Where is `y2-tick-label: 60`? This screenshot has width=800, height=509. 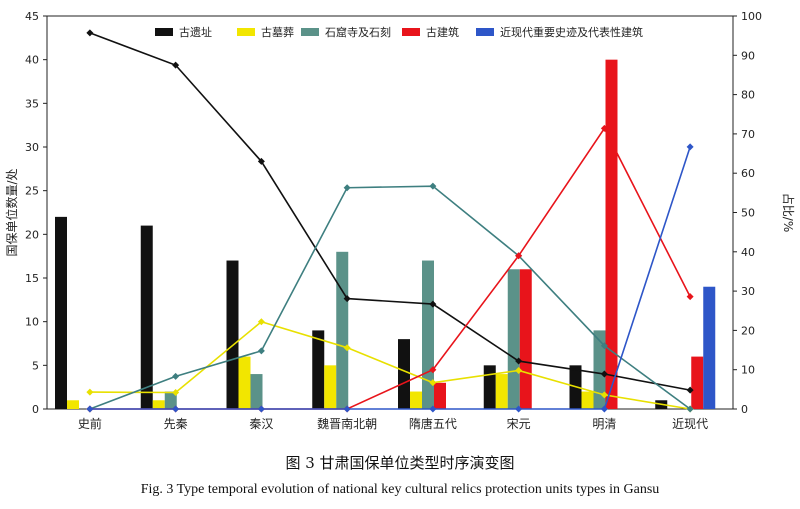
y2-tick-label: 60 is located at coordinates (748, 173).